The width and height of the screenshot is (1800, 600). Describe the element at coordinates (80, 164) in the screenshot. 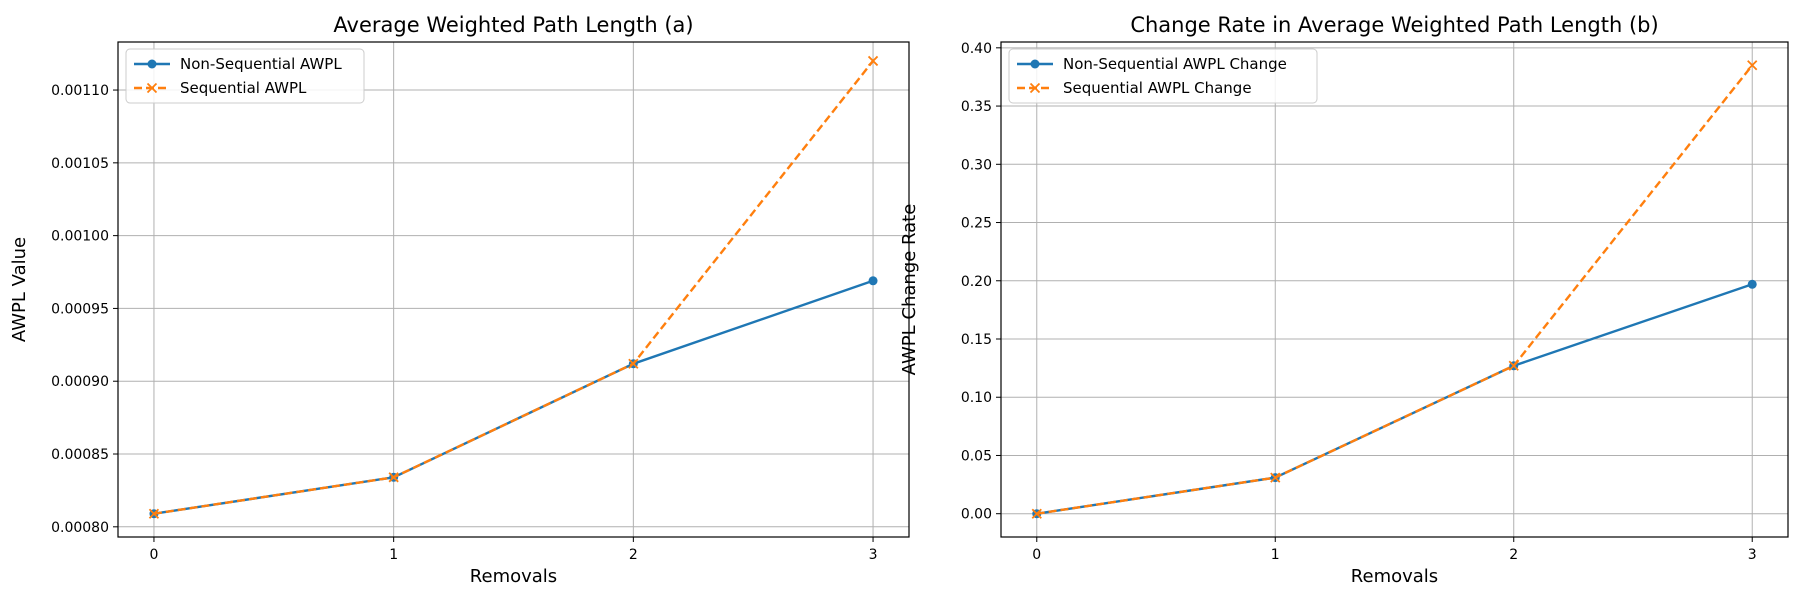

I see `y-tick-label: 0.00105` at that location.